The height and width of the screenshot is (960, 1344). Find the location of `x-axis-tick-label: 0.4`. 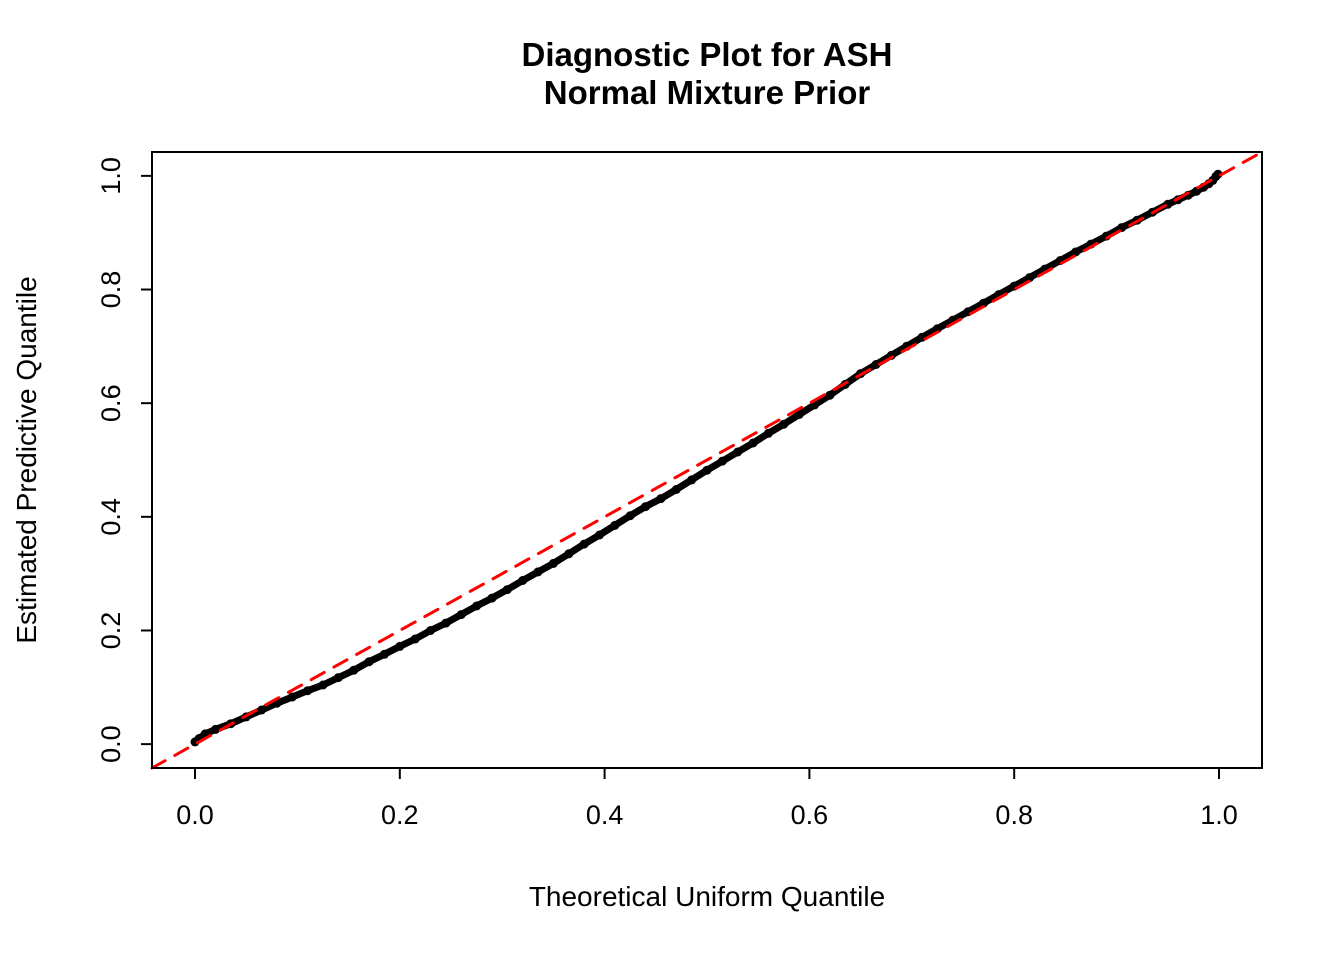

x-axis-tick-label: 0.4 is located at coordinates (605, 815).